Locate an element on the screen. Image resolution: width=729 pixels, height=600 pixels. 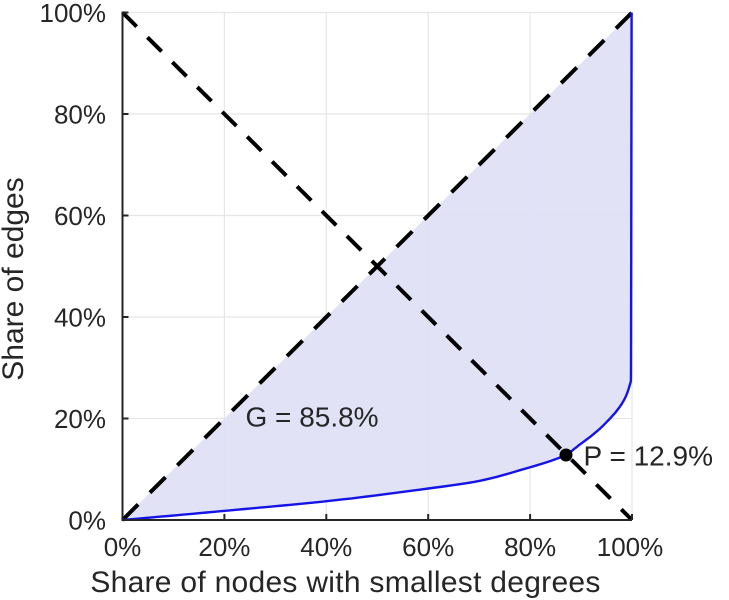
svg-text: G = 85.8% is located at coordinates (312, 417).